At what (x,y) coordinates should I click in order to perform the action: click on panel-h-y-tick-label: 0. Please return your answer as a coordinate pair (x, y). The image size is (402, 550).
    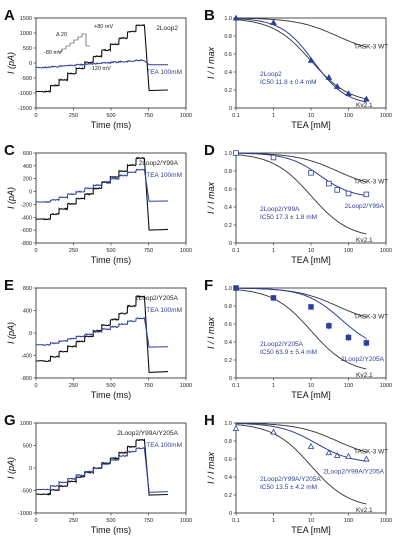
    Looking at the image, I should click on (230, 514).